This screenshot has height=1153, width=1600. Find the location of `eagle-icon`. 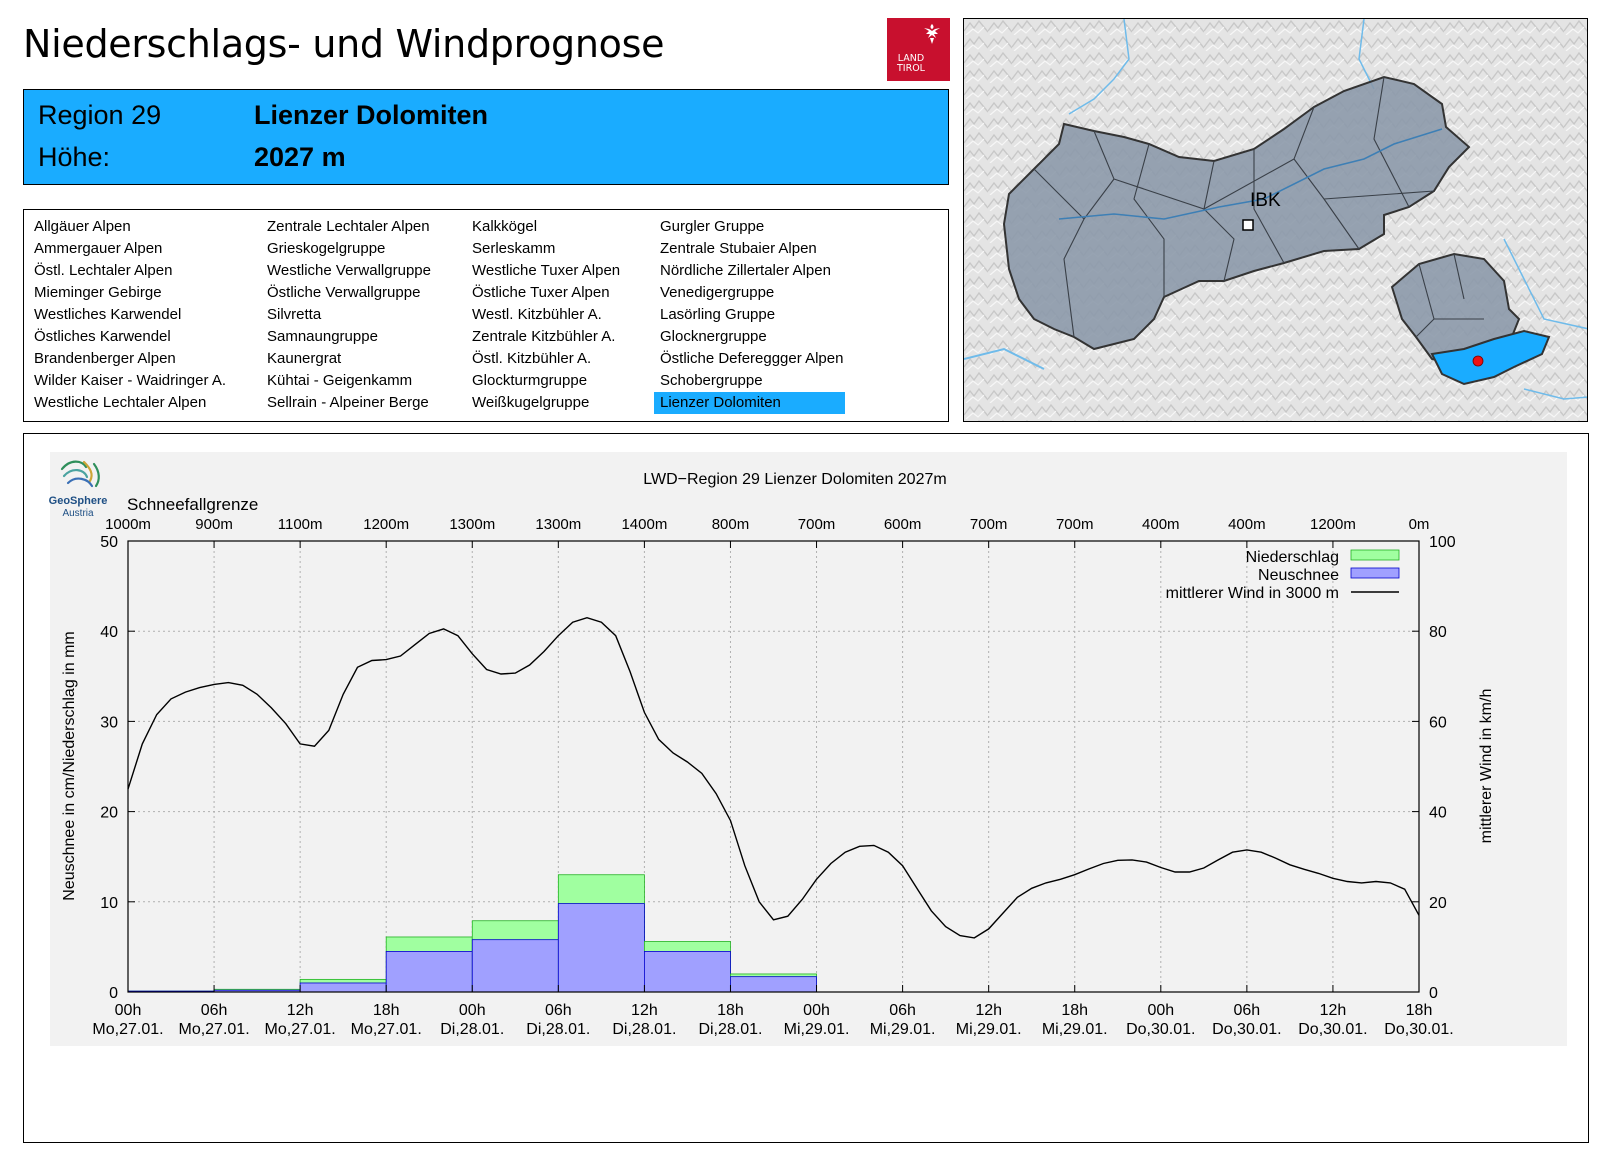

eagle-icon is located at coordinates (932, 34).